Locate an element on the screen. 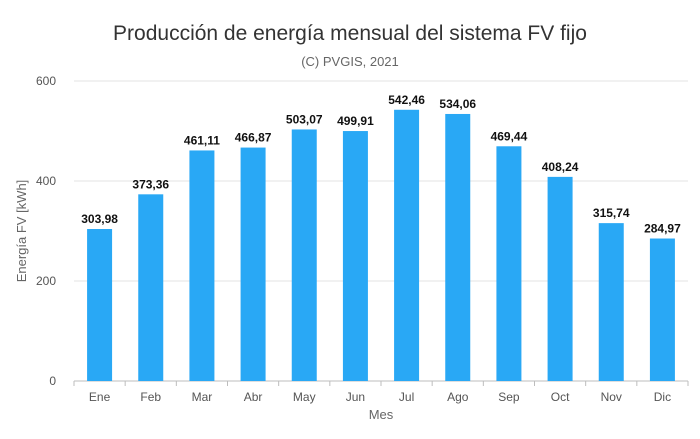 Image resolution: width=700 pixels, height=439 pixels. bar-oct is located at coordinates (560, 278).